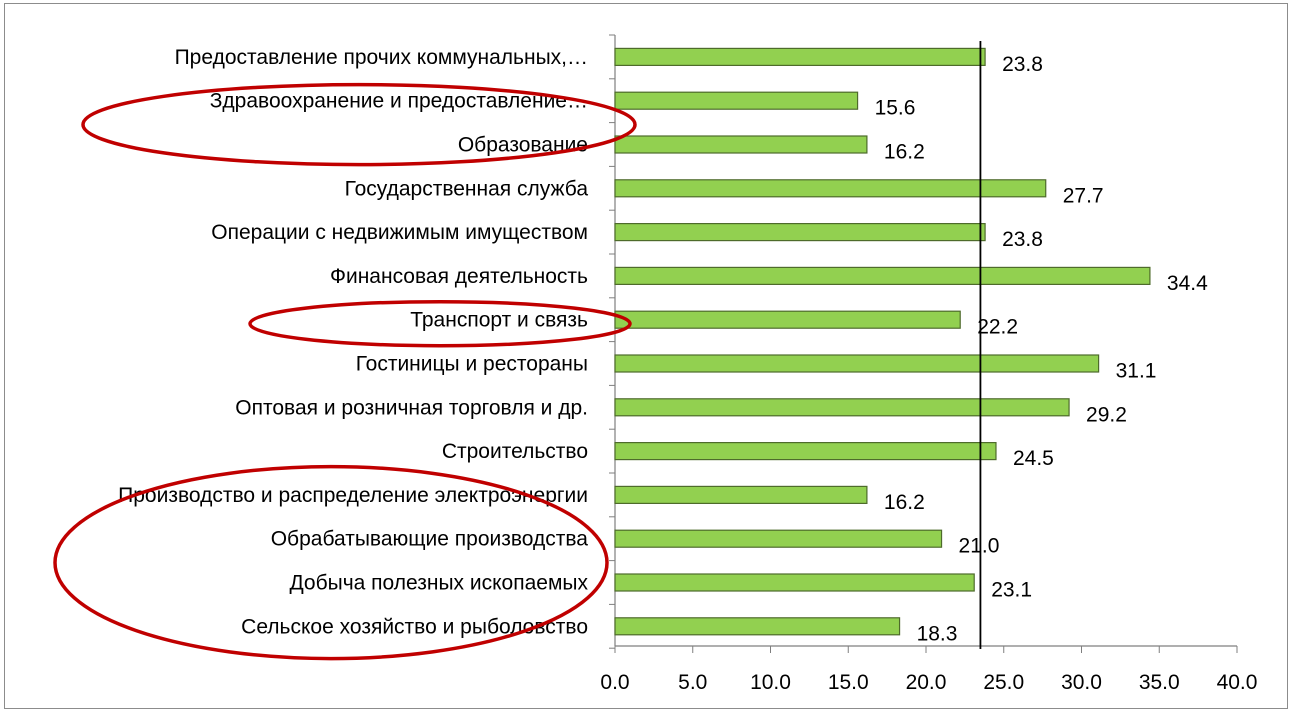 This screenshot has width=1297, height=719. What do you see at coordinates (459, 276) in the screenshot?
I see `category-label: Финансовая деятельность` at bounding box center [459, 276].